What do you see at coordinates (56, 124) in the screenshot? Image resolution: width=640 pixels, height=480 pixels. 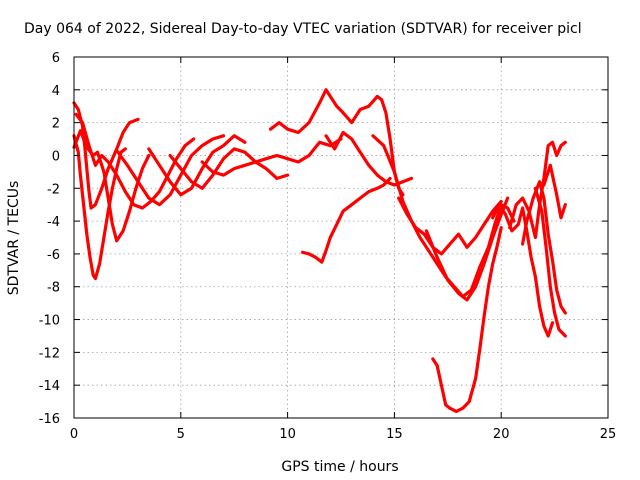 I see `y-tick-label: 2` at bounding box center [56, 124].